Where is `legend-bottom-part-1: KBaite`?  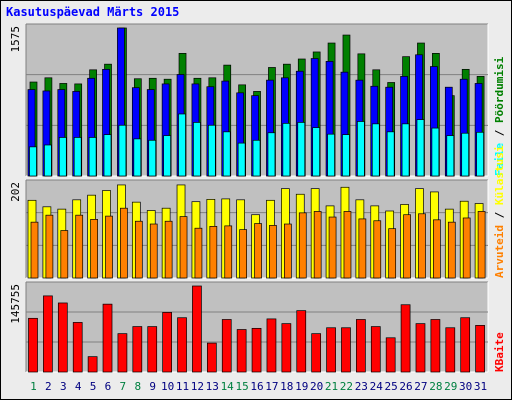
legend-bottom-part-1: KBaite is located at coordinates (499, 352).